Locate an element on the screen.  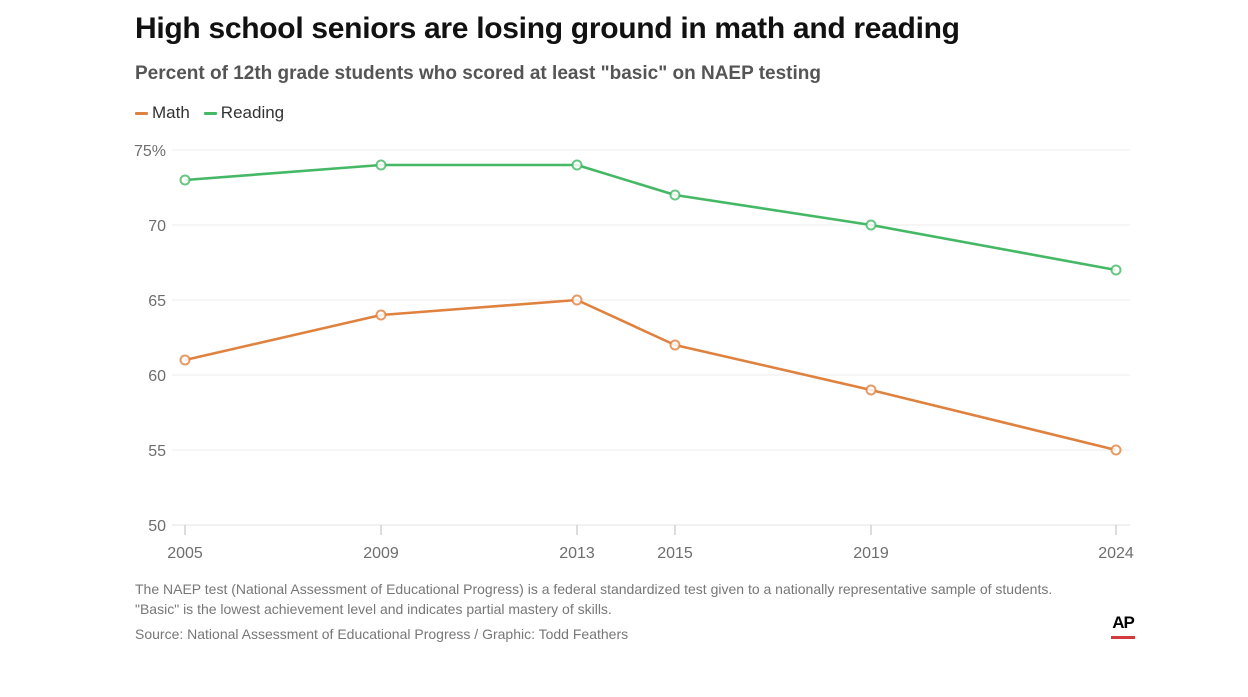
line-reading is located at coordinates (650, 217).